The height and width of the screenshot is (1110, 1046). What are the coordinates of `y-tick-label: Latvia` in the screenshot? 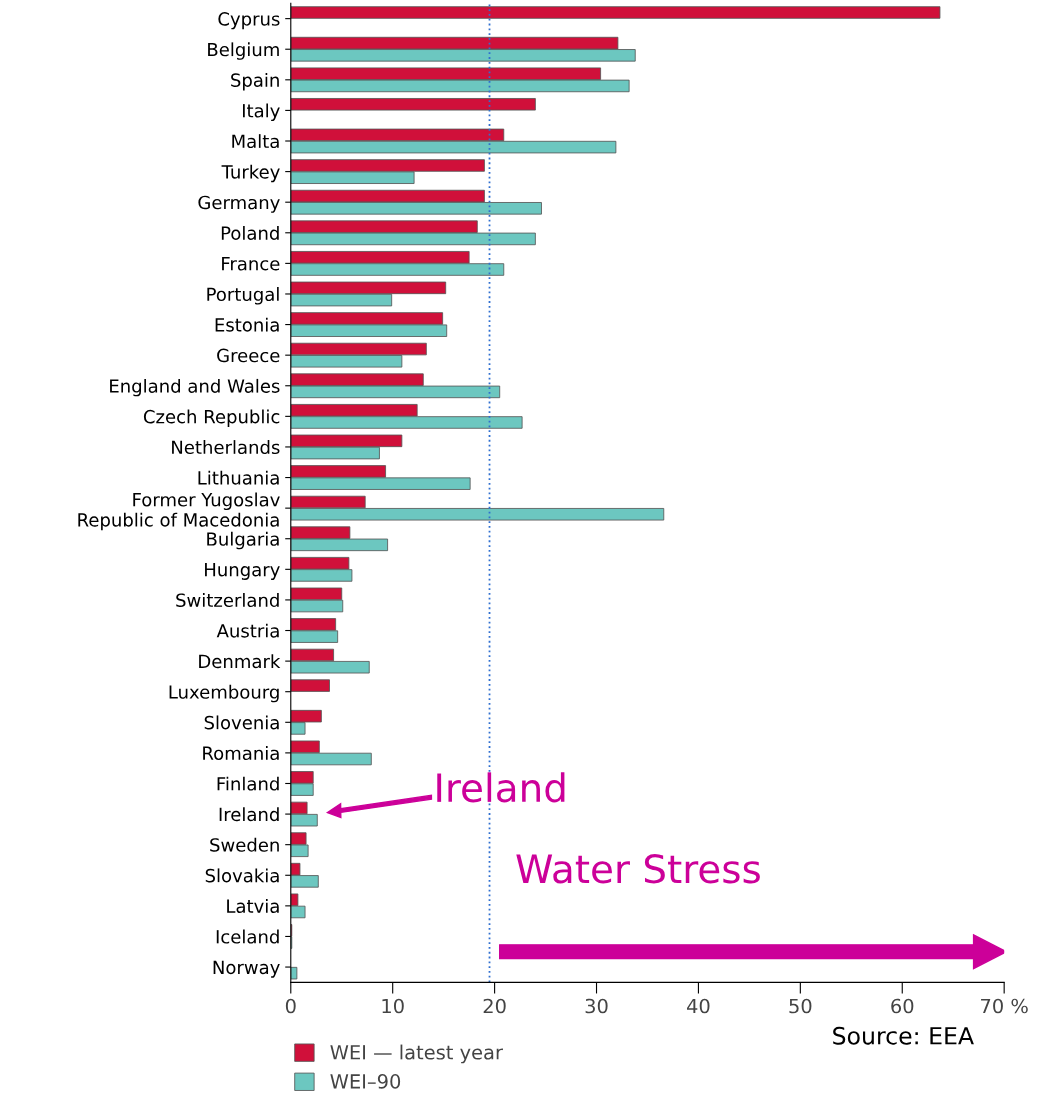 It's located at (253, 906).